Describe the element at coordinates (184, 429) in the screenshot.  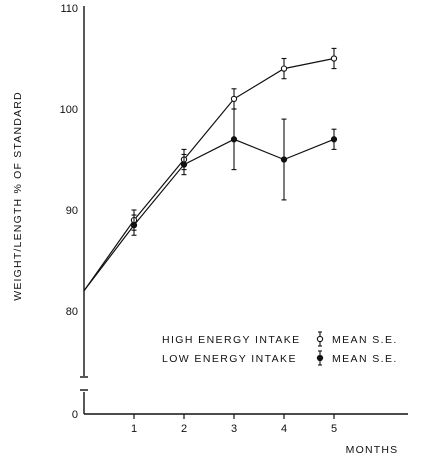
I see `x-tick-label: 2` at that location.